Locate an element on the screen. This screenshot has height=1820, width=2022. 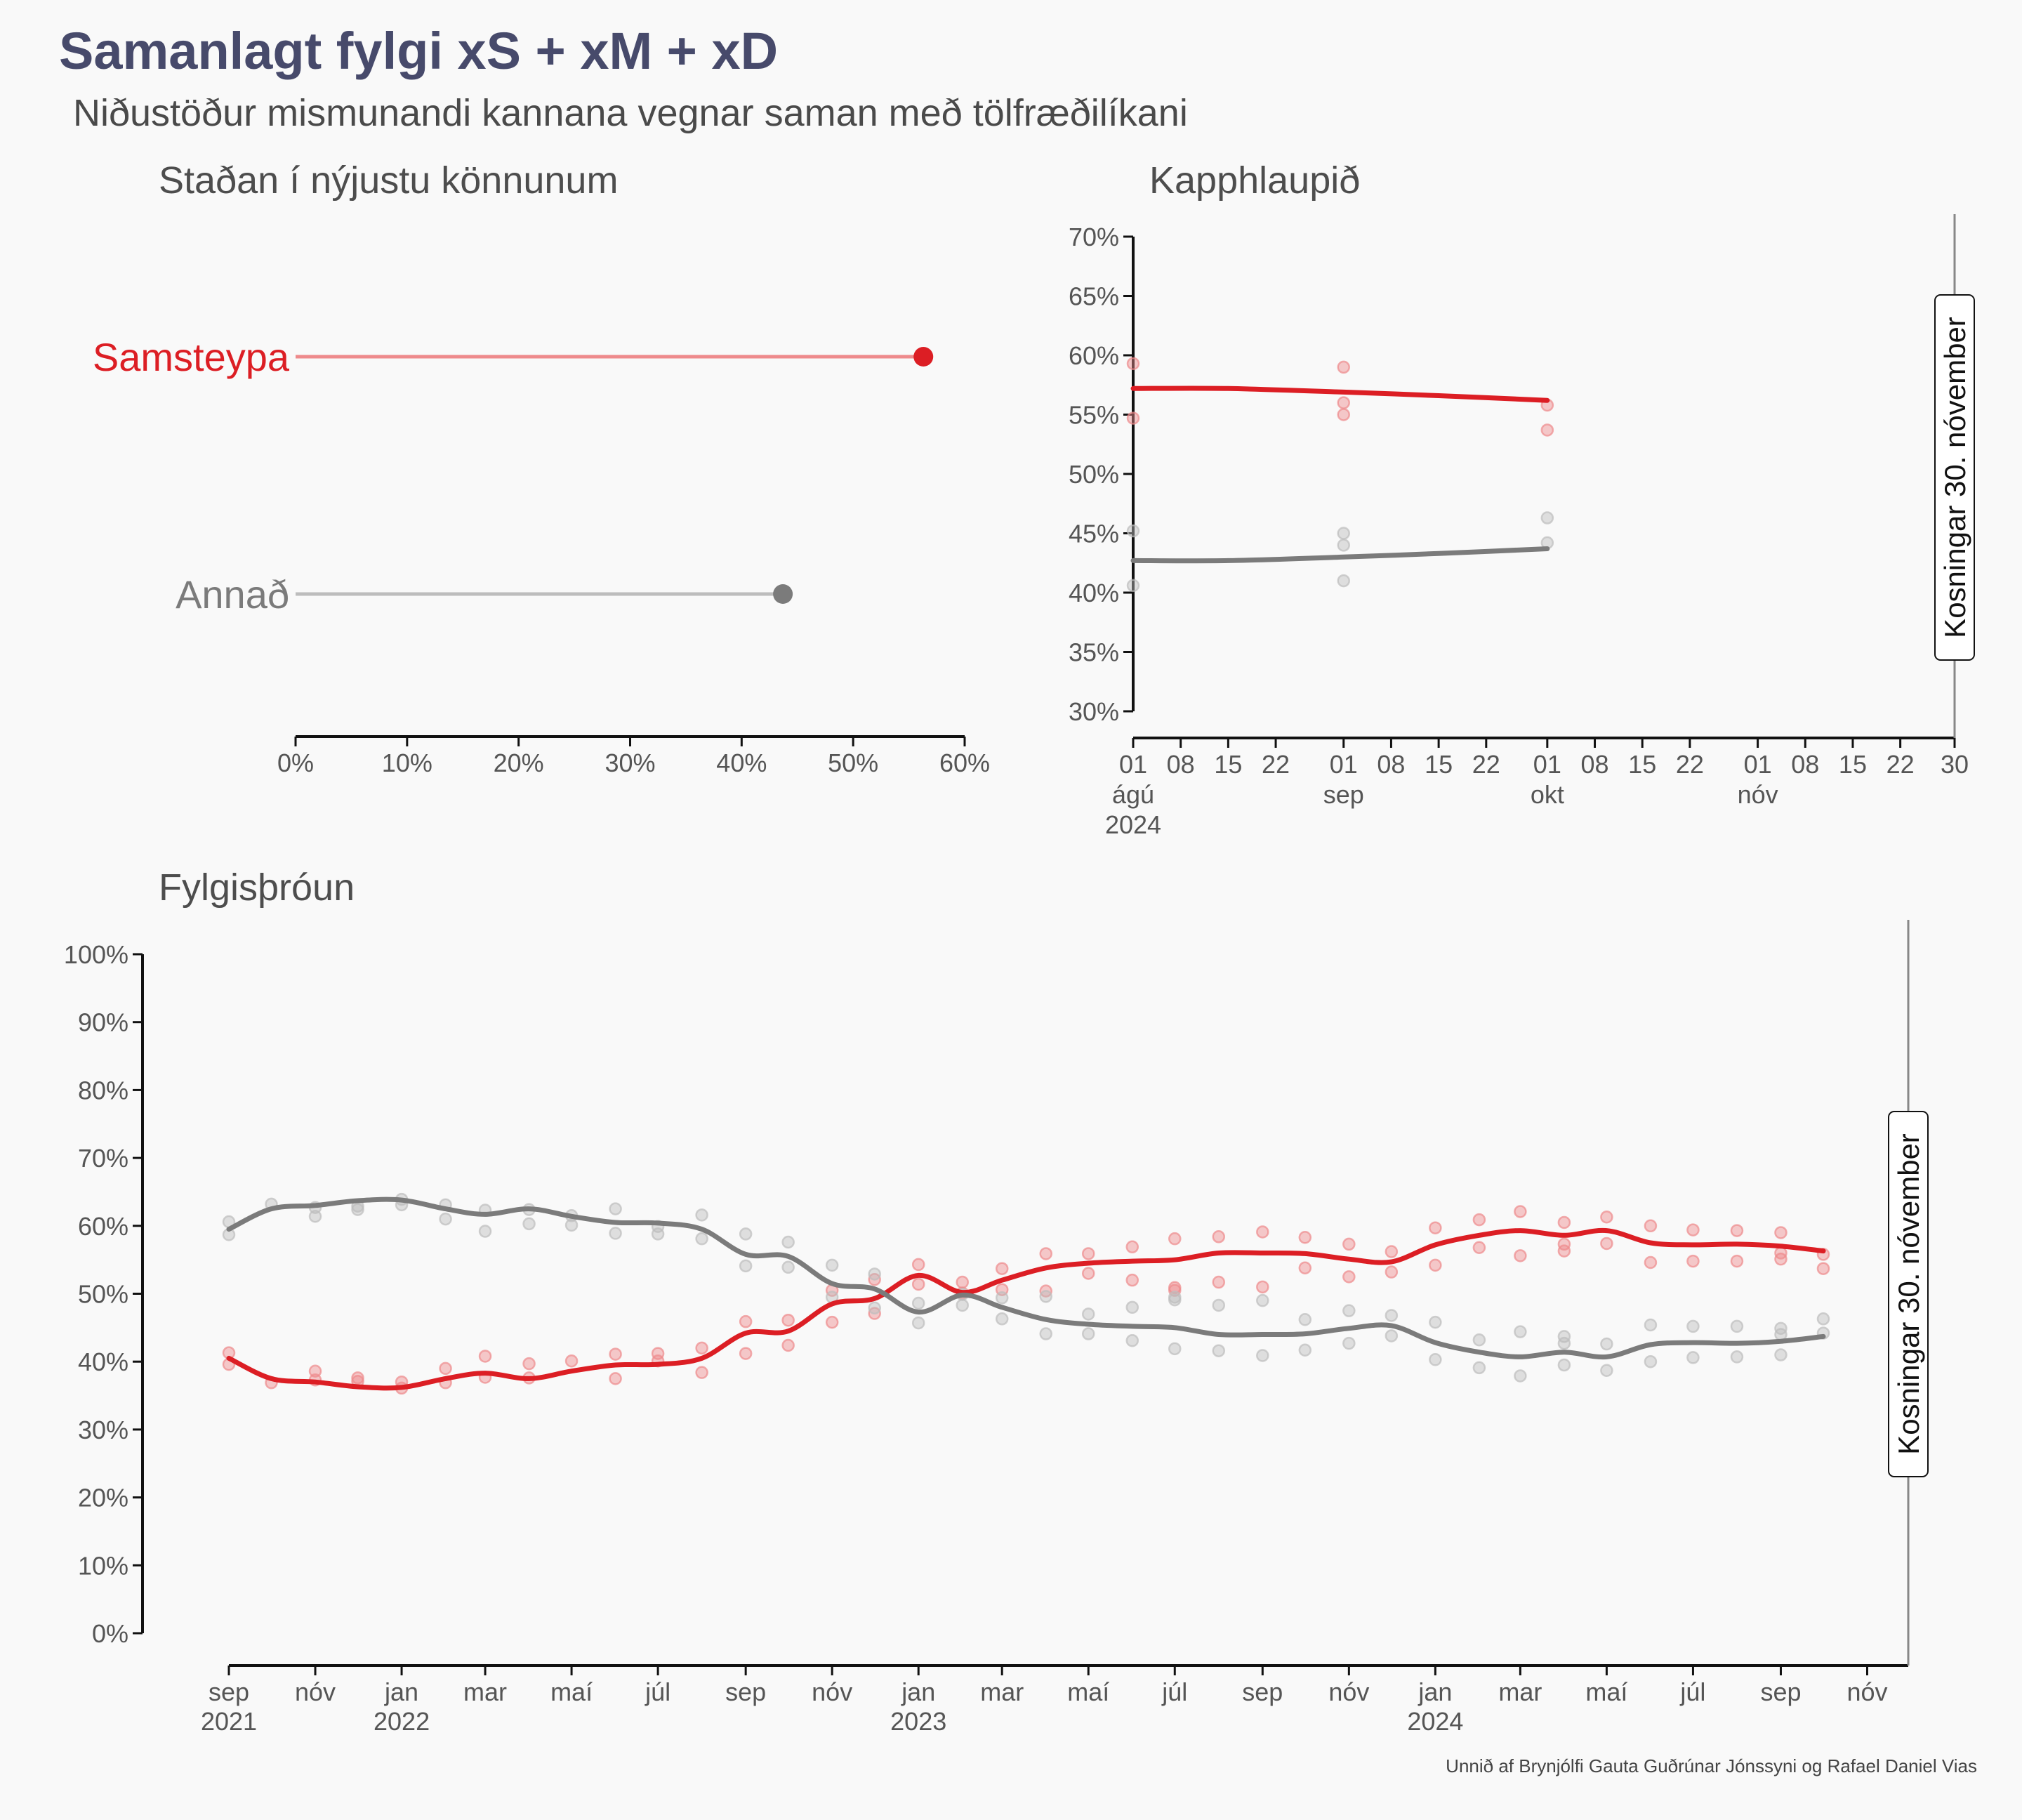
y-tick-label: 55% is located at coordinates (1094, 416).